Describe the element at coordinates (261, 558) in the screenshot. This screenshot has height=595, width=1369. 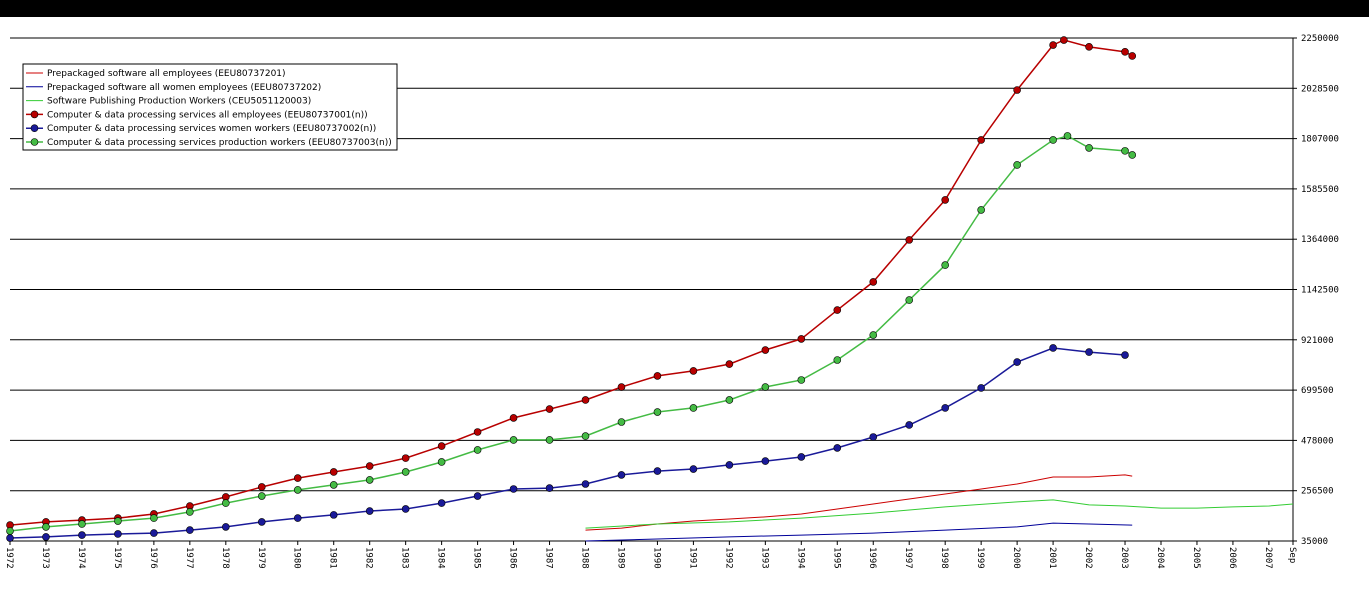
I see `x-tick-label: 1979` at that location.